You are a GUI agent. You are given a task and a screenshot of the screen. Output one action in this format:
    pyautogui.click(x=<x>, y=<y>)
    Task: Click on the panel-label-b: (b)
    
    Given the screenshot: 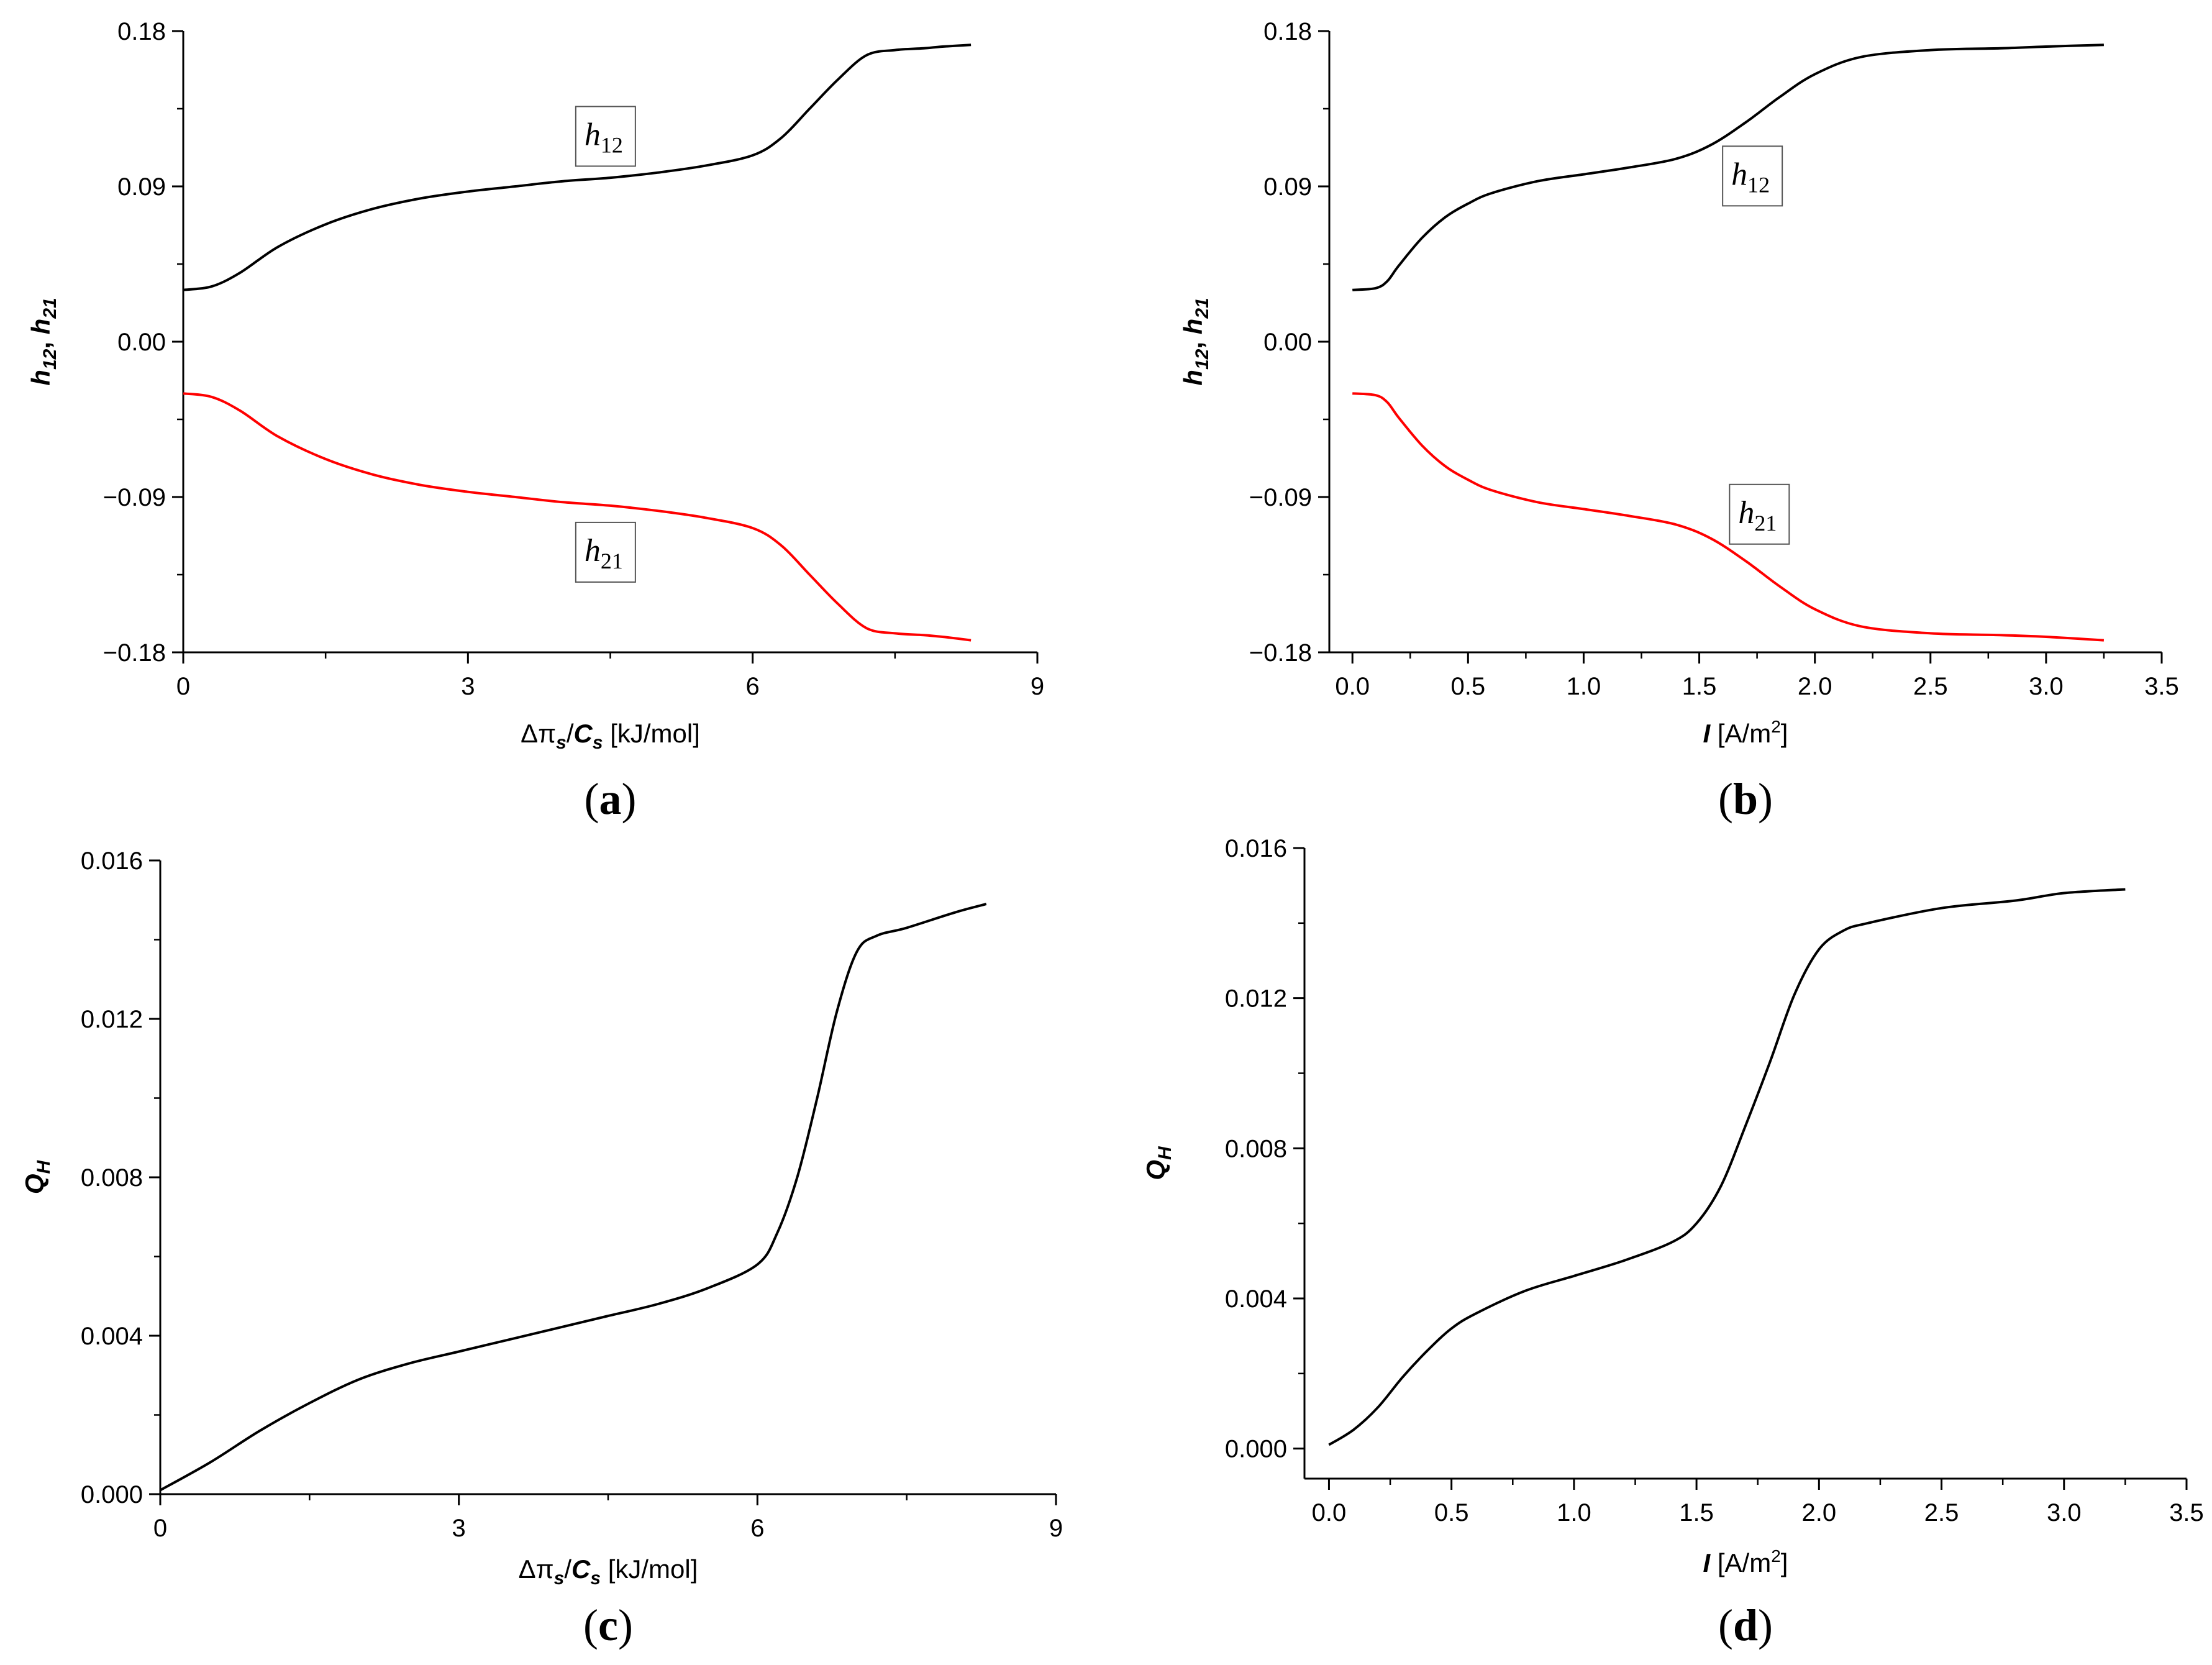 What is the action you would take?
    pyautogui.click(x=1745, y=799)
    